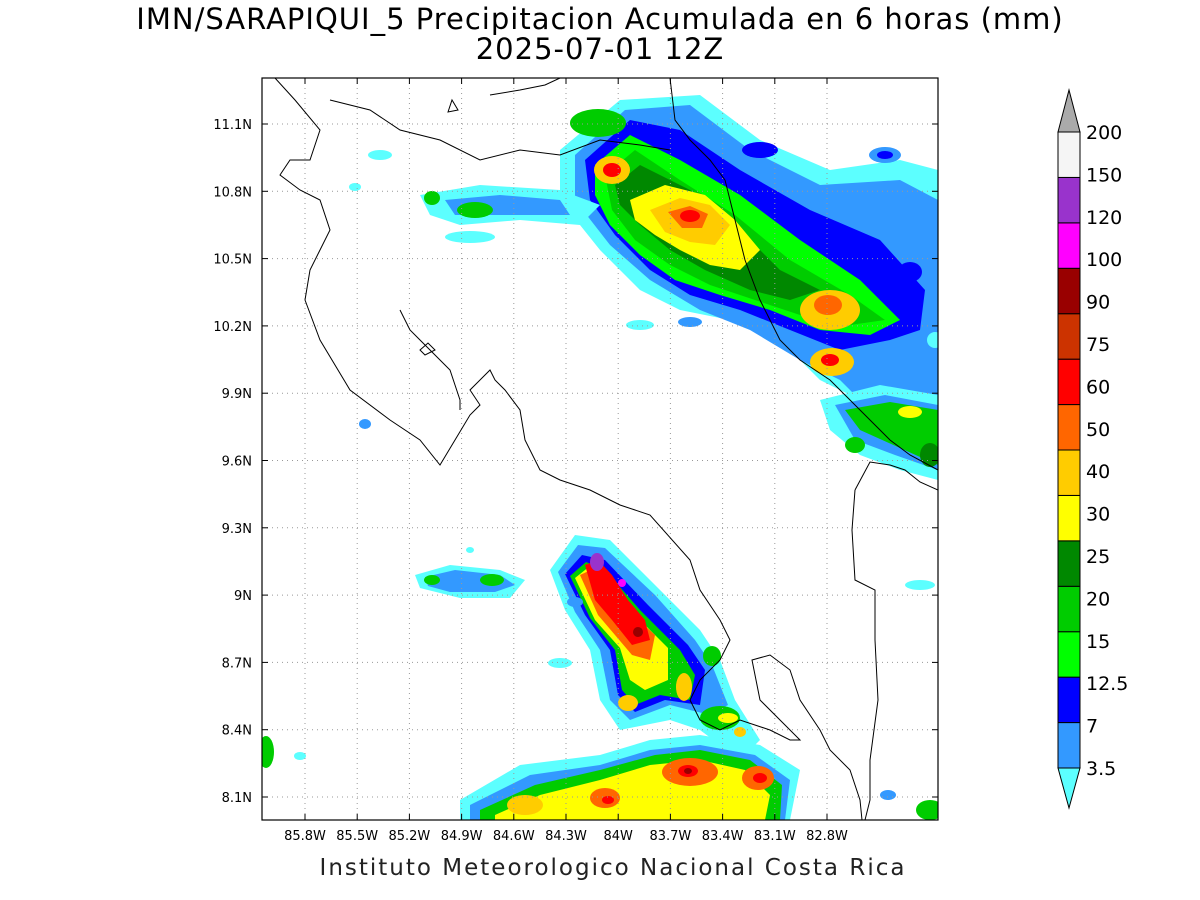 The width and height of the screenshot is (1200, 900). I want to click on colorbar-label: 3.5, so click(1101, 769).